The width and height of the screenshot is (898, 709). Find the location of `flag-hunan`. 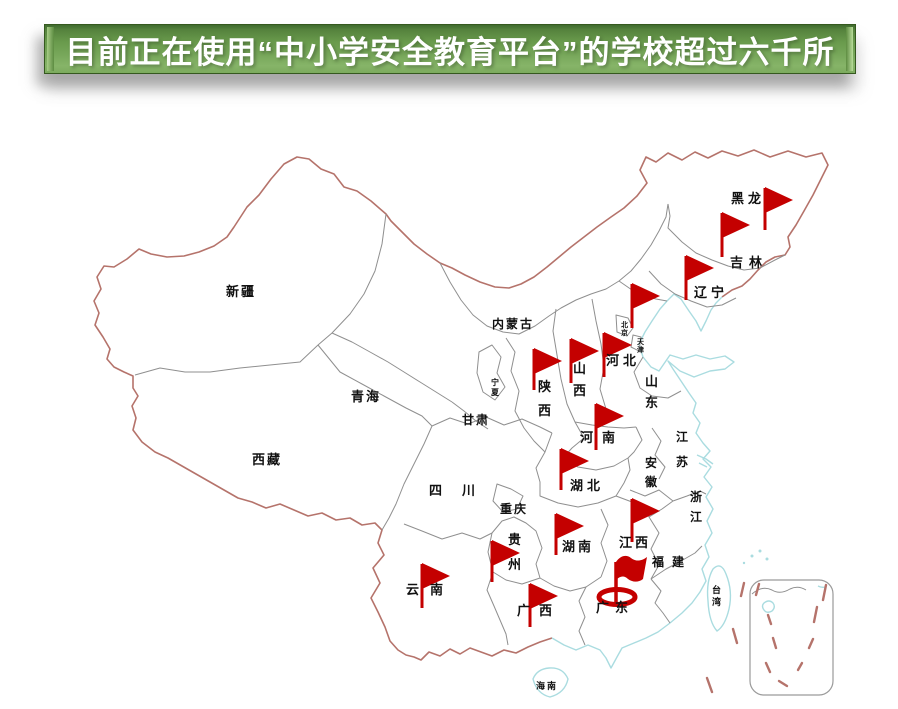

flag-hunan is located at coordinates (569, 534).